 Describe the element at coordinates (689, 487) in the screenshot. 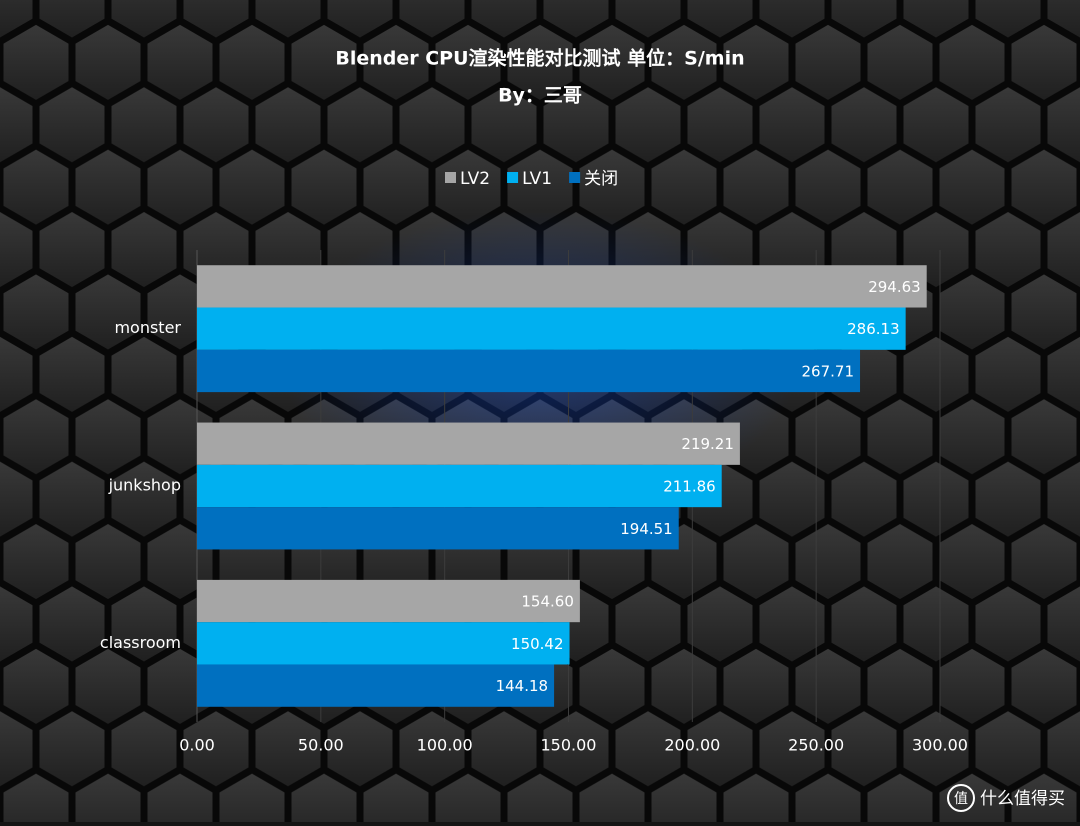

I see `value-label: 211.86` at that location.